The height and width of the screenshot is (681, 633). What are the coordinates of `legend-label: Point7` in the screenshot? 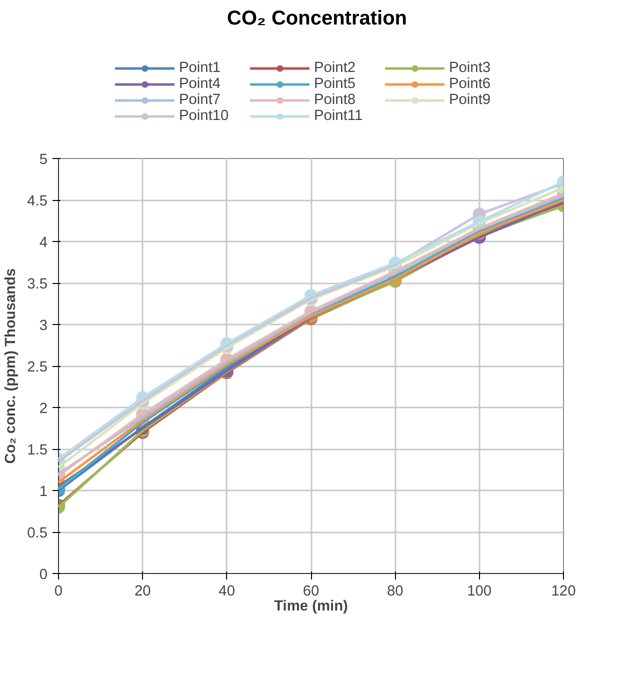 It's located at (200, 100).